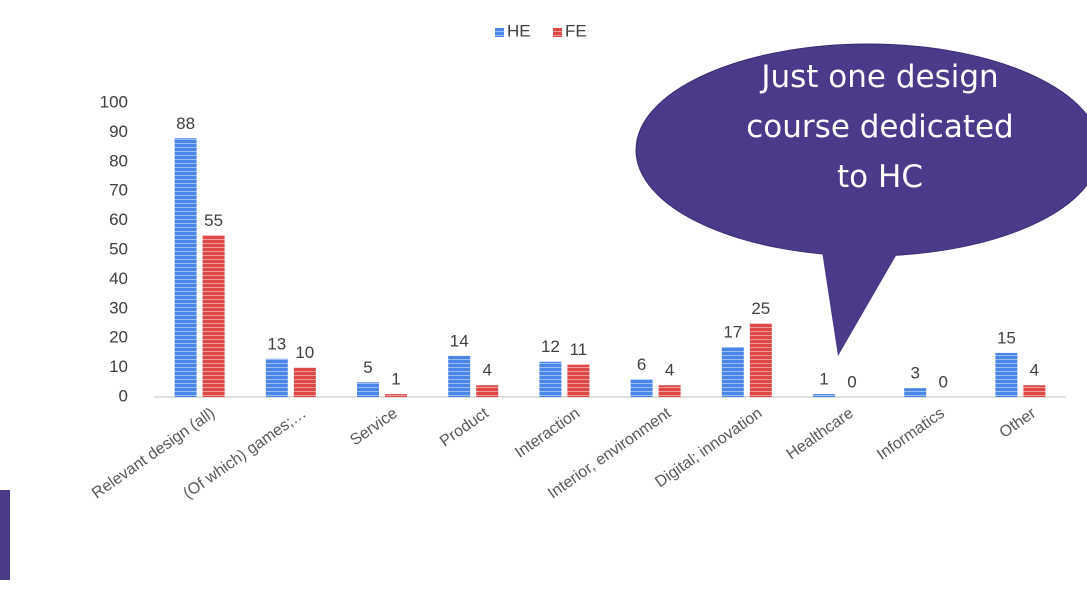 This screenshot has width=1087, height=613. What do you see at coordinates (118, 307) in the screenshot?
I see `y-tick-label: 30` at bounding box center [118, 307].